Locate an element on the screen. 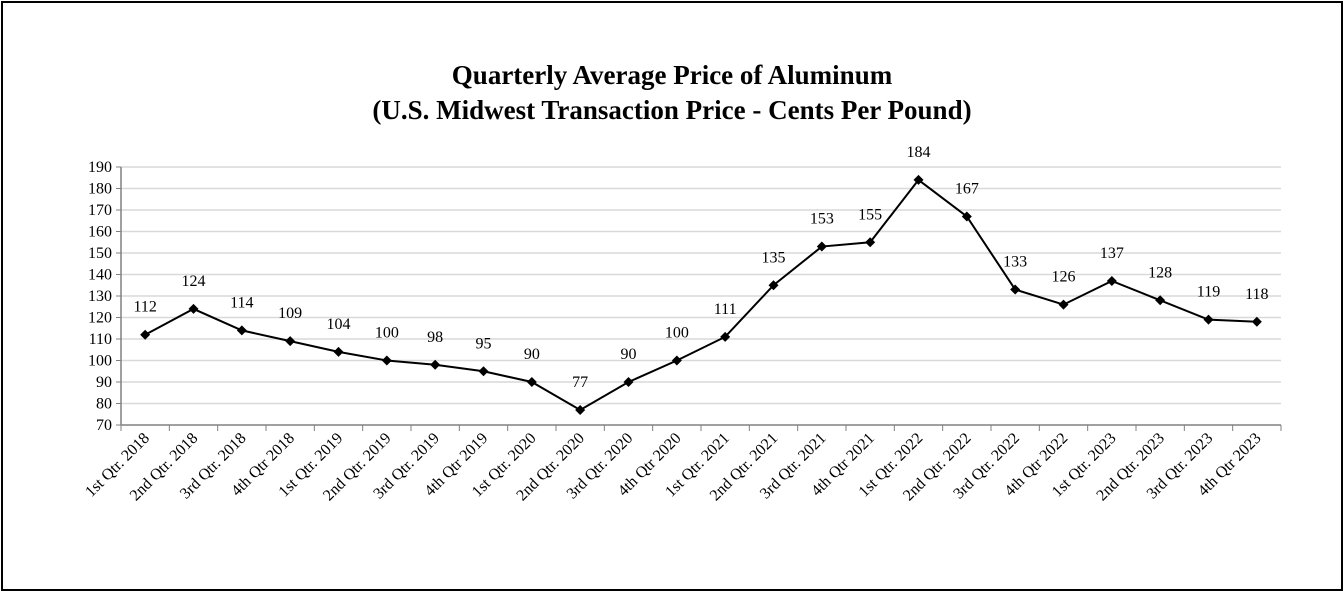 This screenshot has width=1344, height=592. data-label: 118 is located at coordinates (1256, 294).